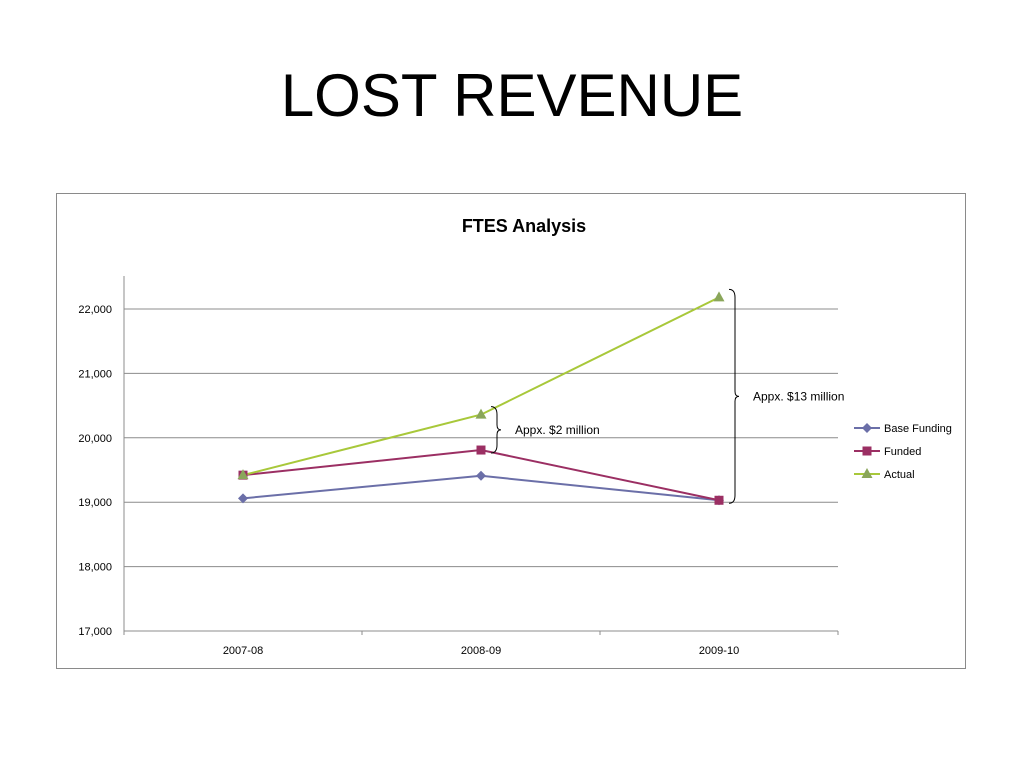  What do you see at coordinates (95, 503) in the screenshot?
I see `y-tick-label: 19,000` at bounding box center [95, 503].